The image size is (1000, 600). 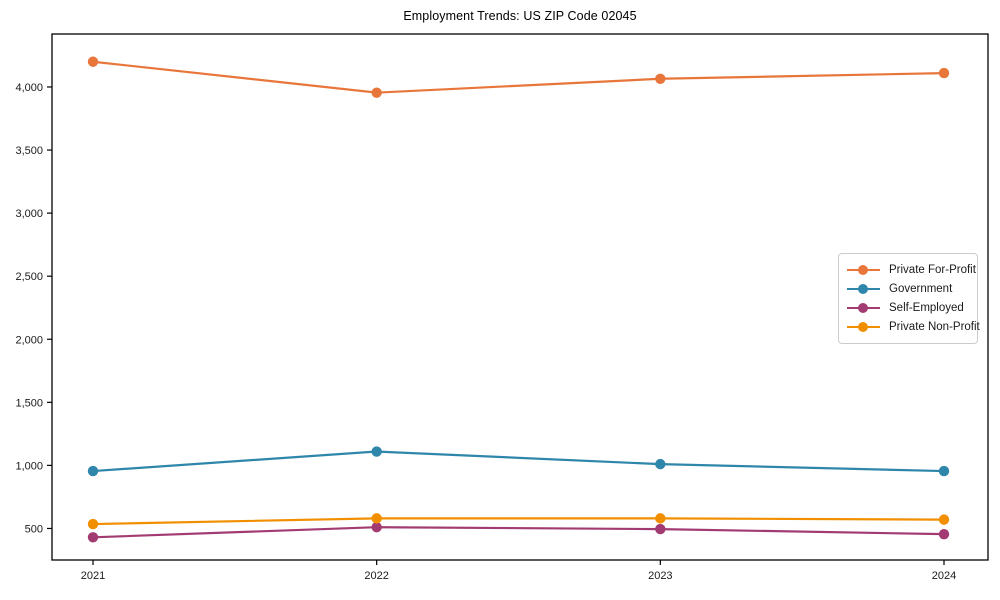 I want to click on legend-item-government: Government, so click(x=908, y=289).